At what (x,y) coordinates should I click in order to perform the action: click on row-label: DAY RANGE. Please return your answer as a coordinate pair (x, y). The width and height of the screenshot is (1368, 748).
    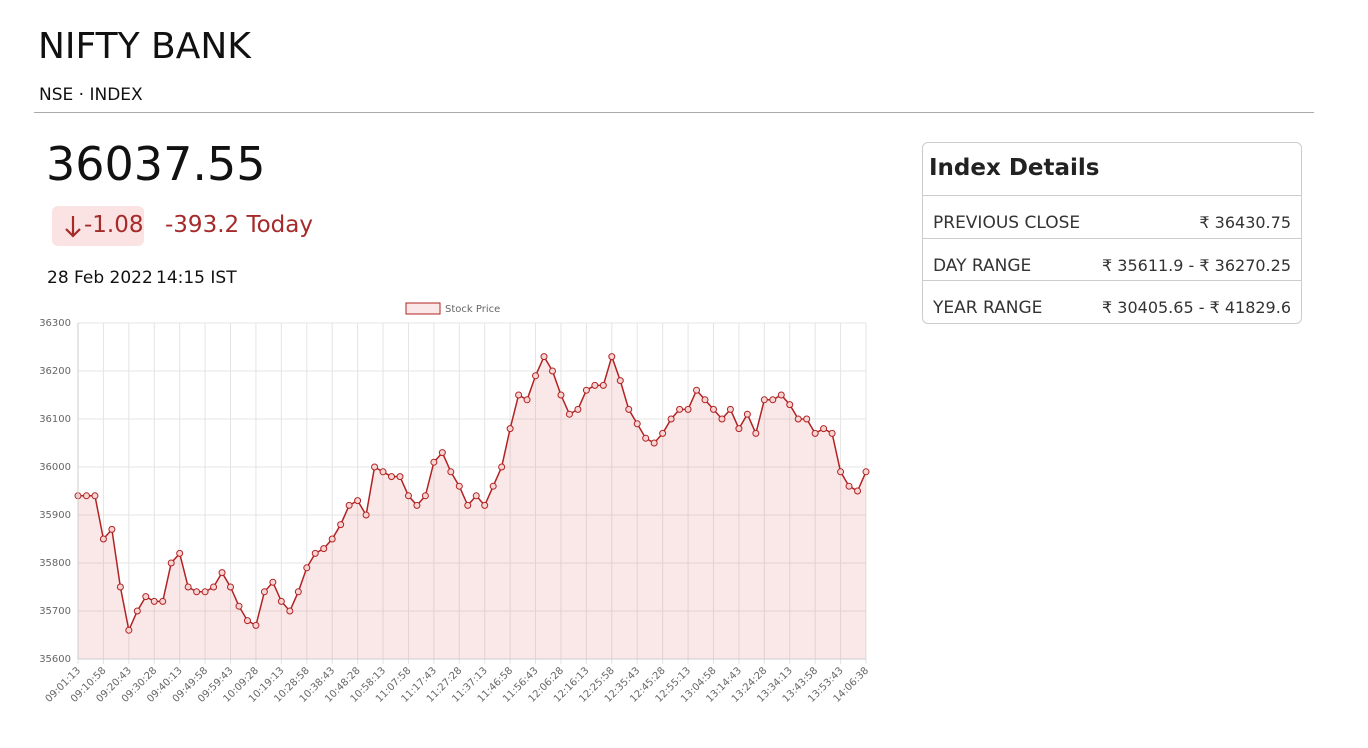
    Looking at the image, I should click on (982, 266).